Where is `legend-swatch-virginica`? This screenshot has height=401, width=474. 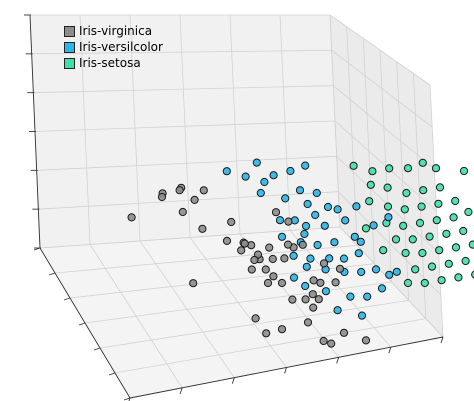 legend-swatch-virginica is located at coordinates (69, 31).